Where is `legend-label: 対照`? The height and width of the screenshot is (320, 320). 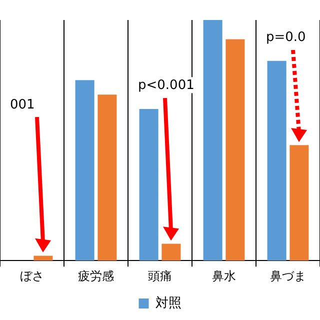
legend-label: 対照 is located at coordinates (168, 302).